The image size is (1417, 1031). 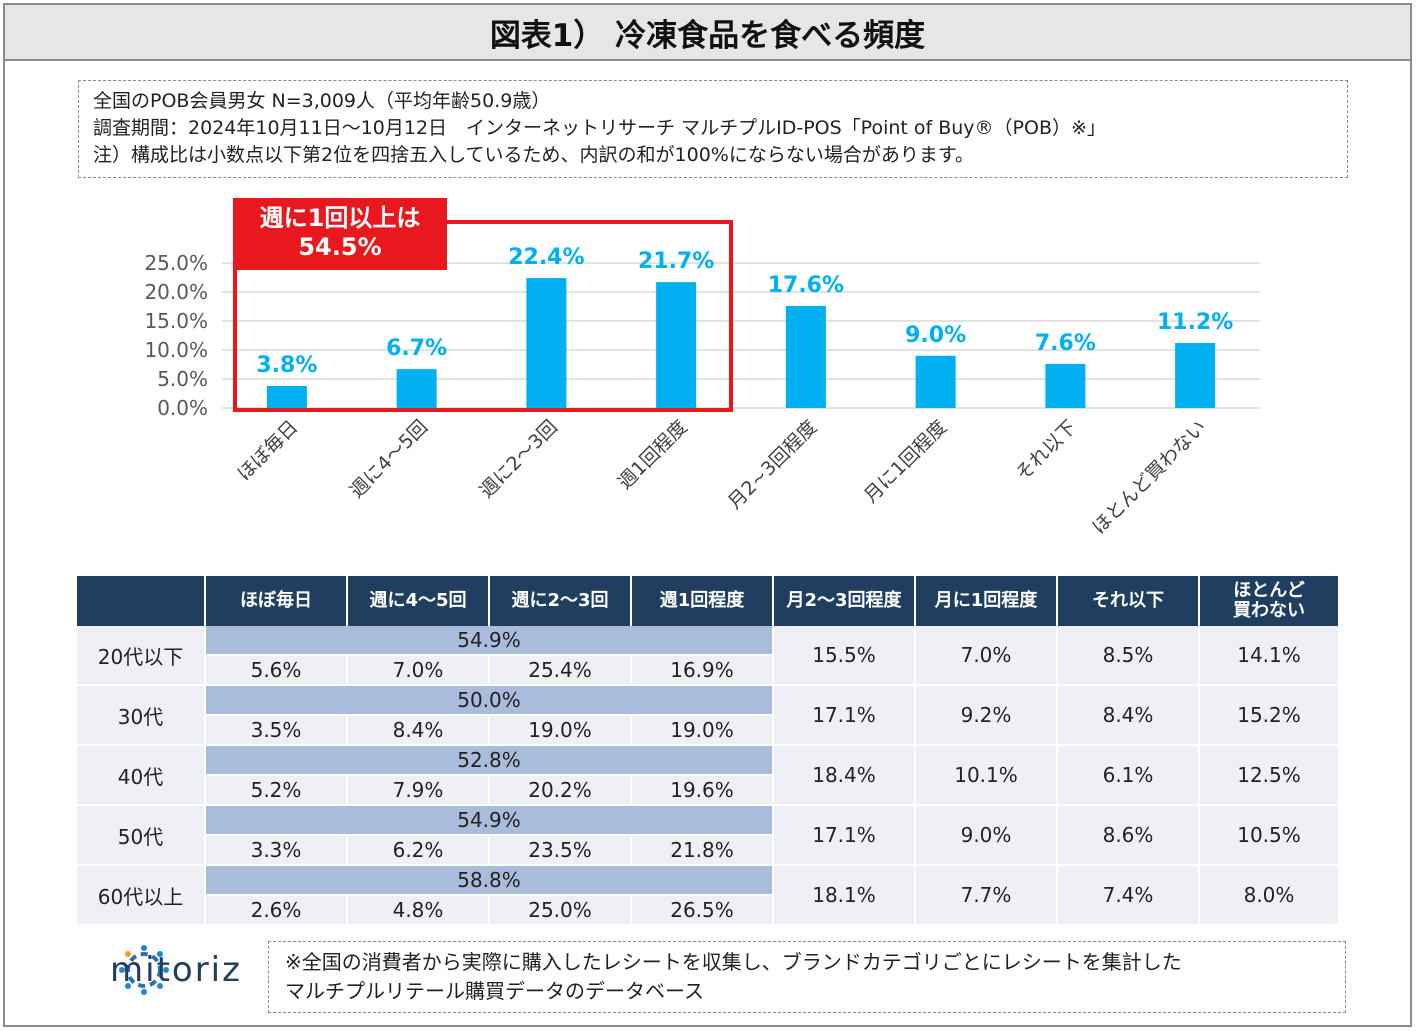 What do you see at coordinates (416, 348) in the screenshot?
I see `data-label: 6.7%` at bounding box center [416, 348].